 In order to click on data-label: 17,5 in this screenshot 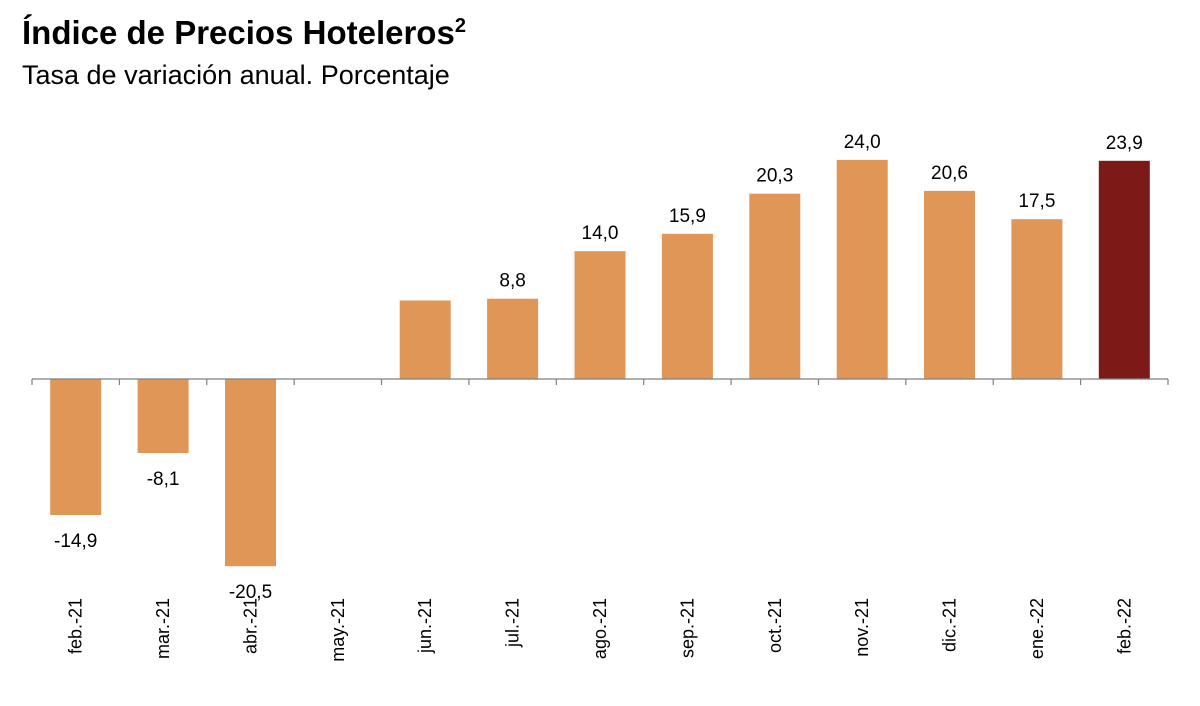, I will do `click(1036, 201)`.